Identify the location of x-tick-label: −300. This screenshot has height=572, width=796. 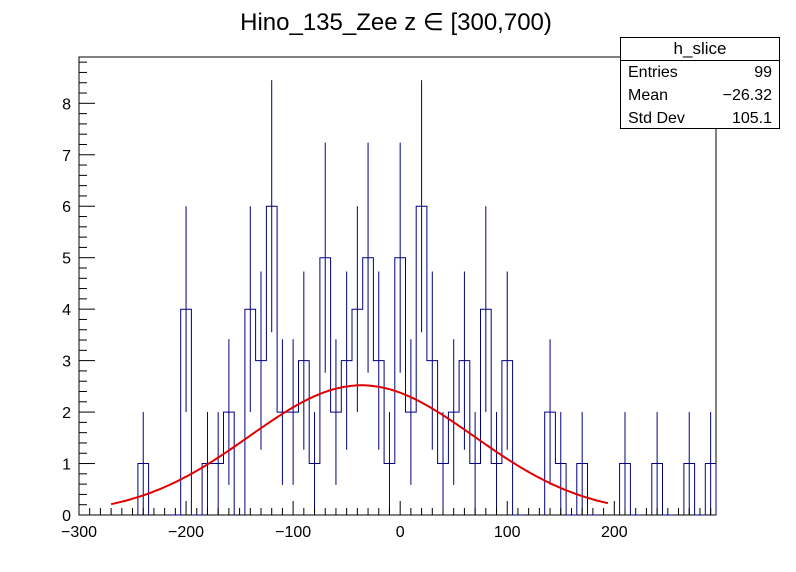
(79, 532).